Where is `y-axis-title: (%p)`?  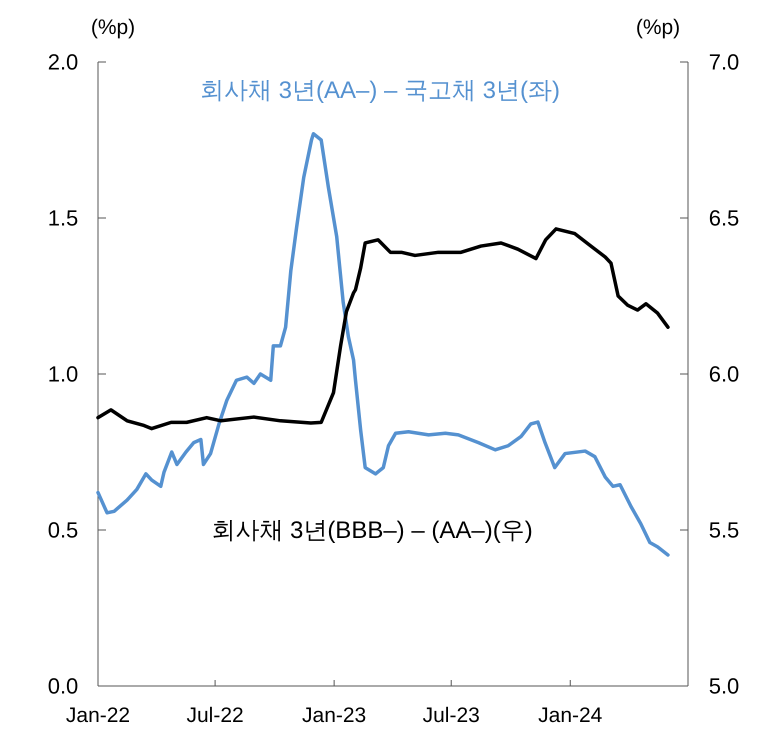 y-axis-title: (%p) is located at coordinates (113, 27).